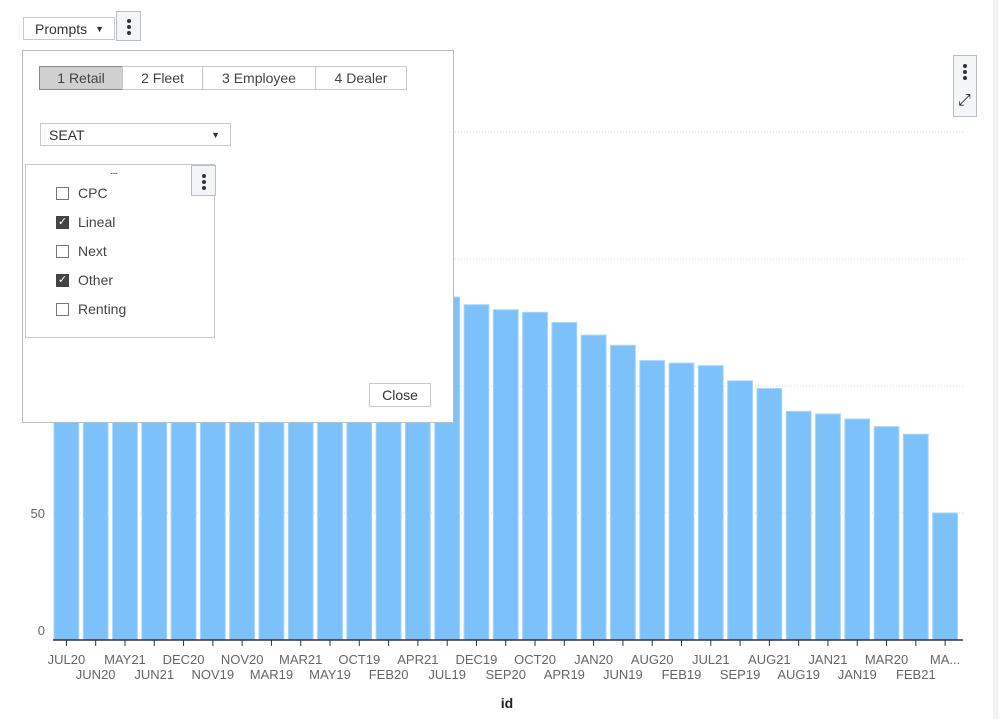 Image resolution: width=999 pixels, height=719 pixels. What do you see at coordinates (361, 78) in the screenshot?
I see `tab-dealer: 4 Dealer` at bounding box center [361, 78].